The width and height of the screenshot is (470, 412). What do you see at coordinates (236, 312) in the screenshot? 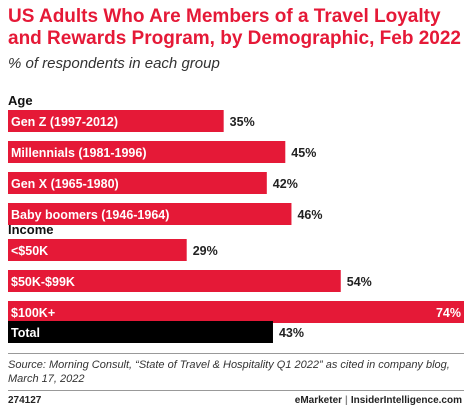
I see `bar-100k` at bounding box center [236, 312].